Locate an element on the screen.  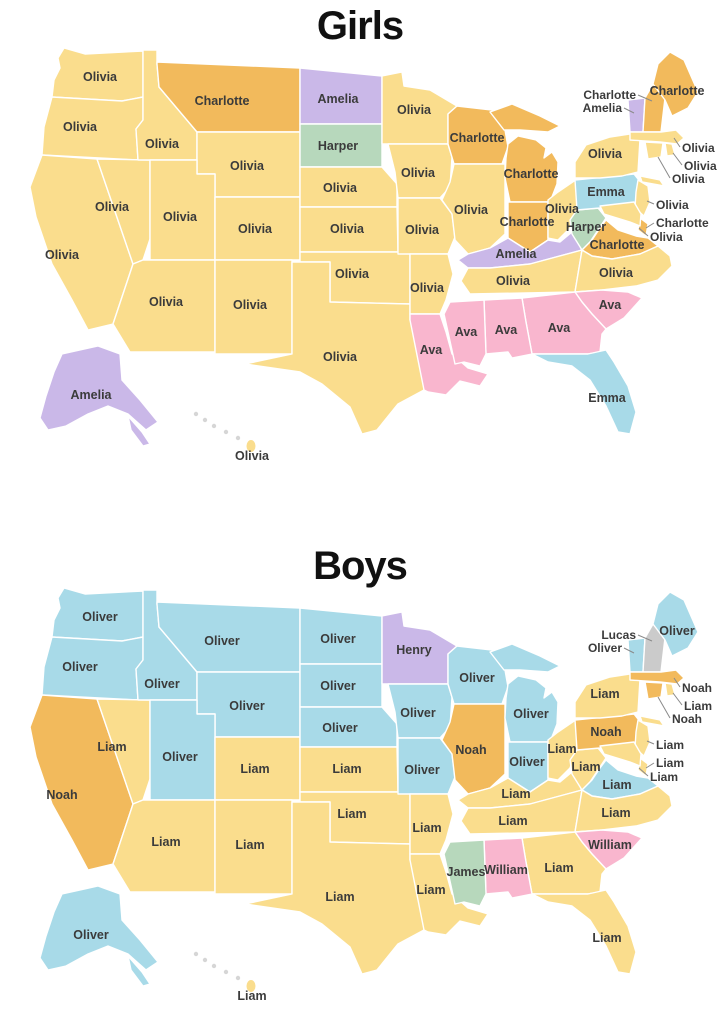
boys-state-md is located at coordinates (620, 754).